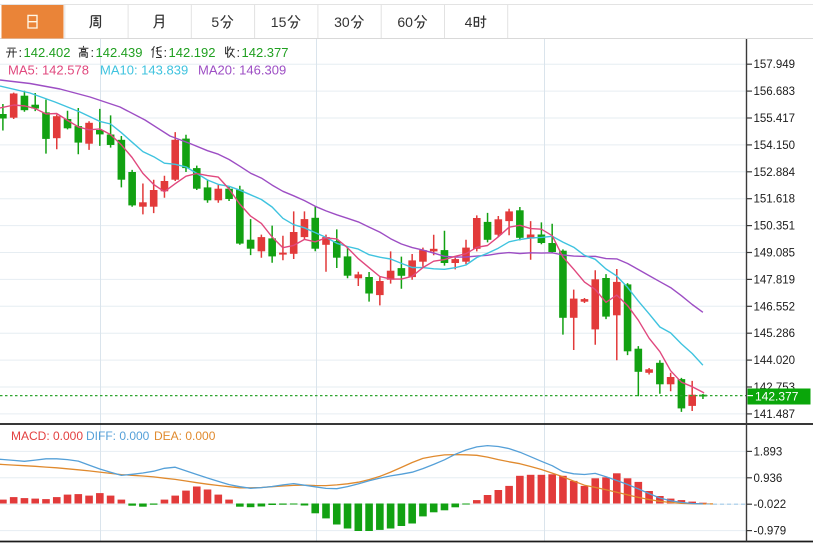 This screenshot has width=813, height=545. I want to click on svg-text: 157.949, so click(775, 65).